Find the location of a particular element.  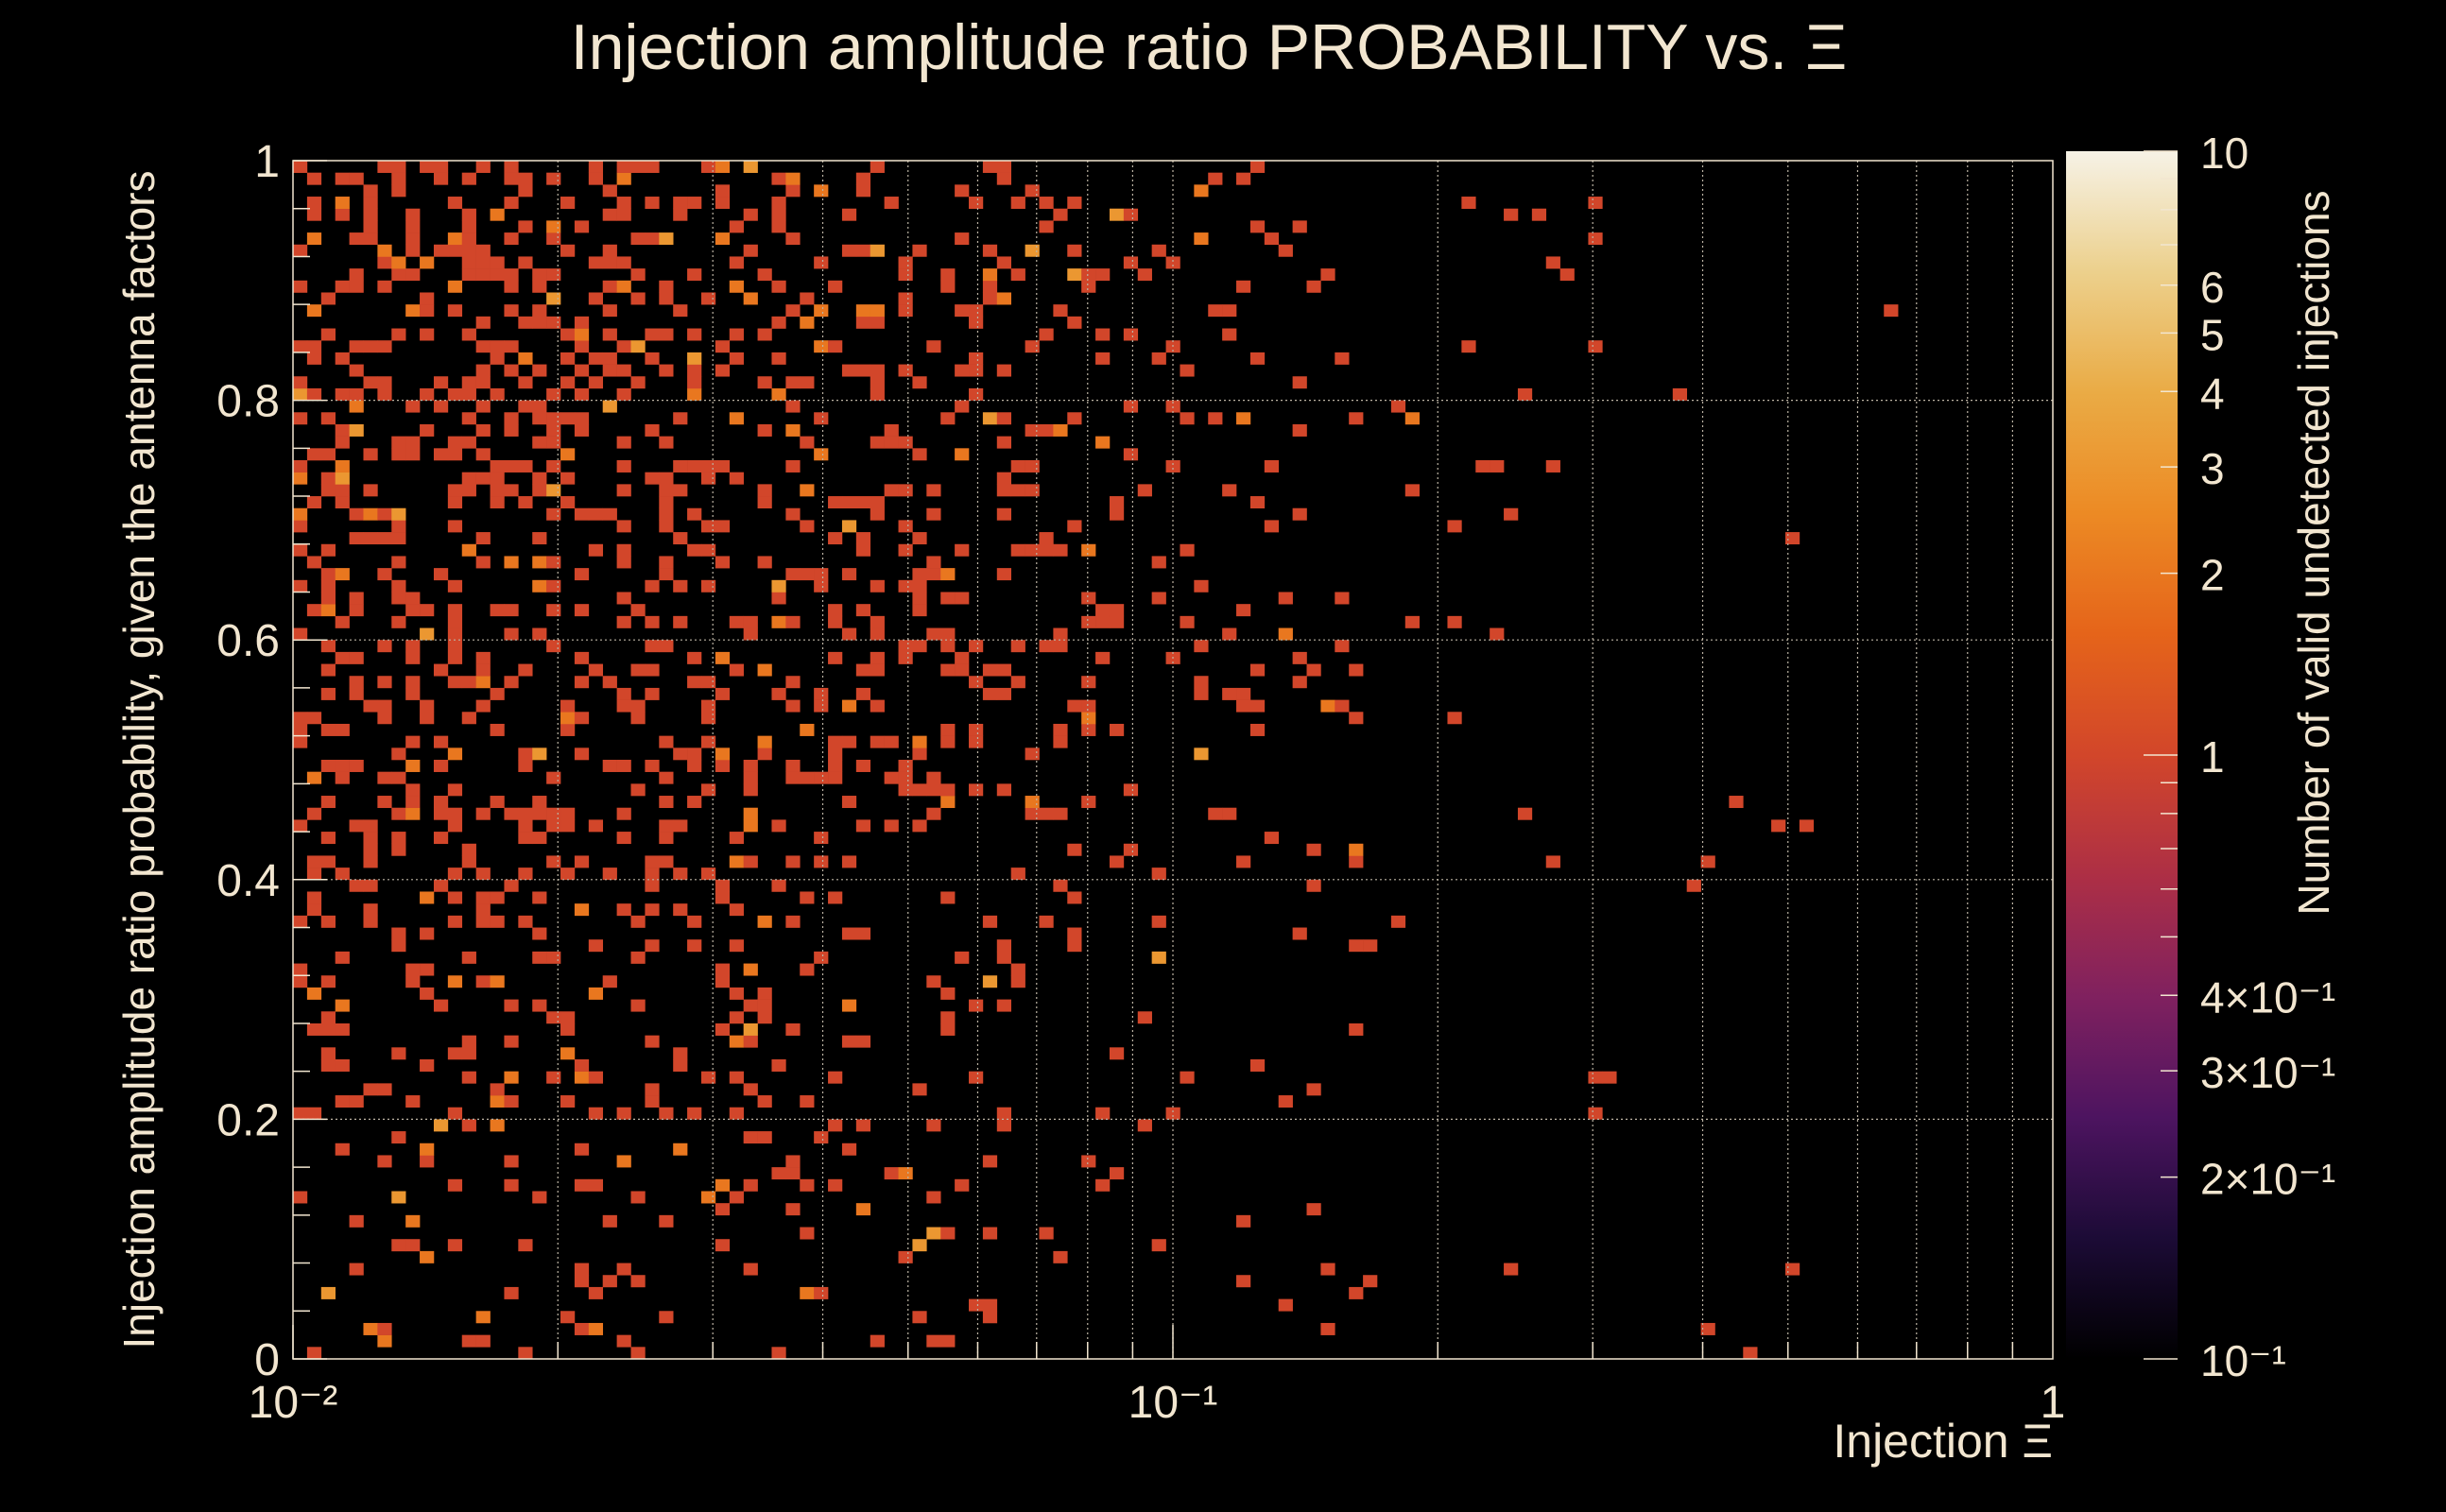

y-tick-label: 0.6 is located at coordinates (248, 641).